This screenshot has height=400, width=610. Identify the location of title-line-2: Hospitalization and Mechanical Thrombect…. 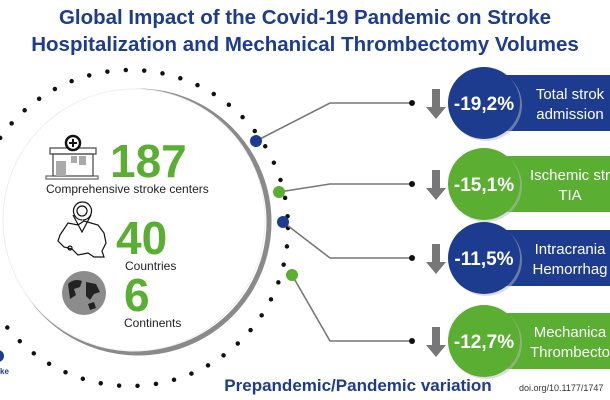
(305, 44).